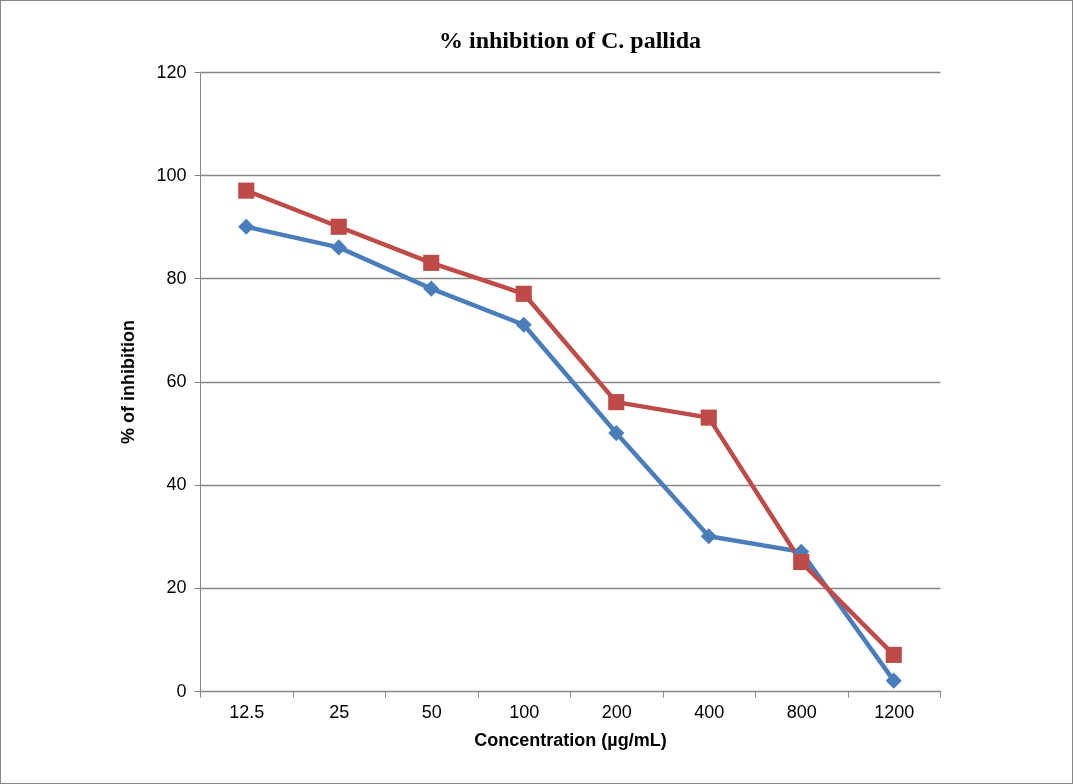 The image size is (1073, 784). I want to click on x-tick-label: 12.5, so click(247, 711).